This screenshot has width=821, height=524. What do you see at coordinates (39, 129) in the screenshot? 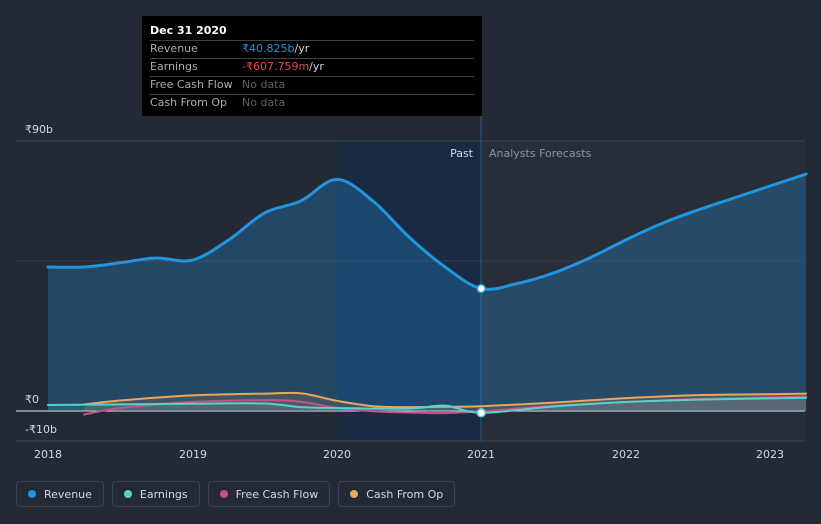
I see `y-tick-label-top: ₹90b` at bounding box center [39, 129].